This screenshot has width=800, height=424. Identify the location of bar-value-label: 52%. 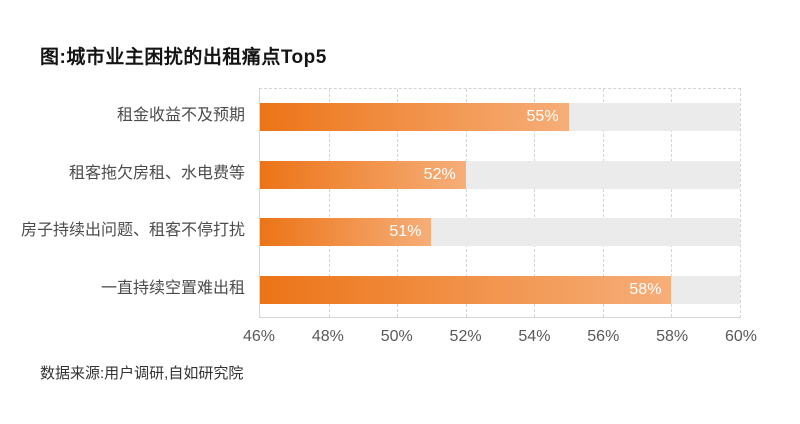
(439, 174).